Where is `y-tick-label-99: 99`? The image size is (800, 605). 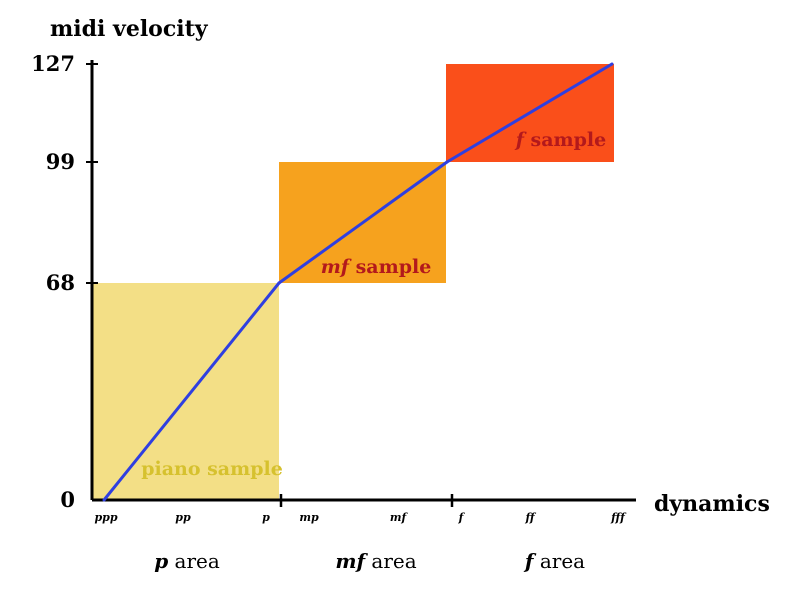
y-tick-label-99: 99 is located at coordinates (60, 161).